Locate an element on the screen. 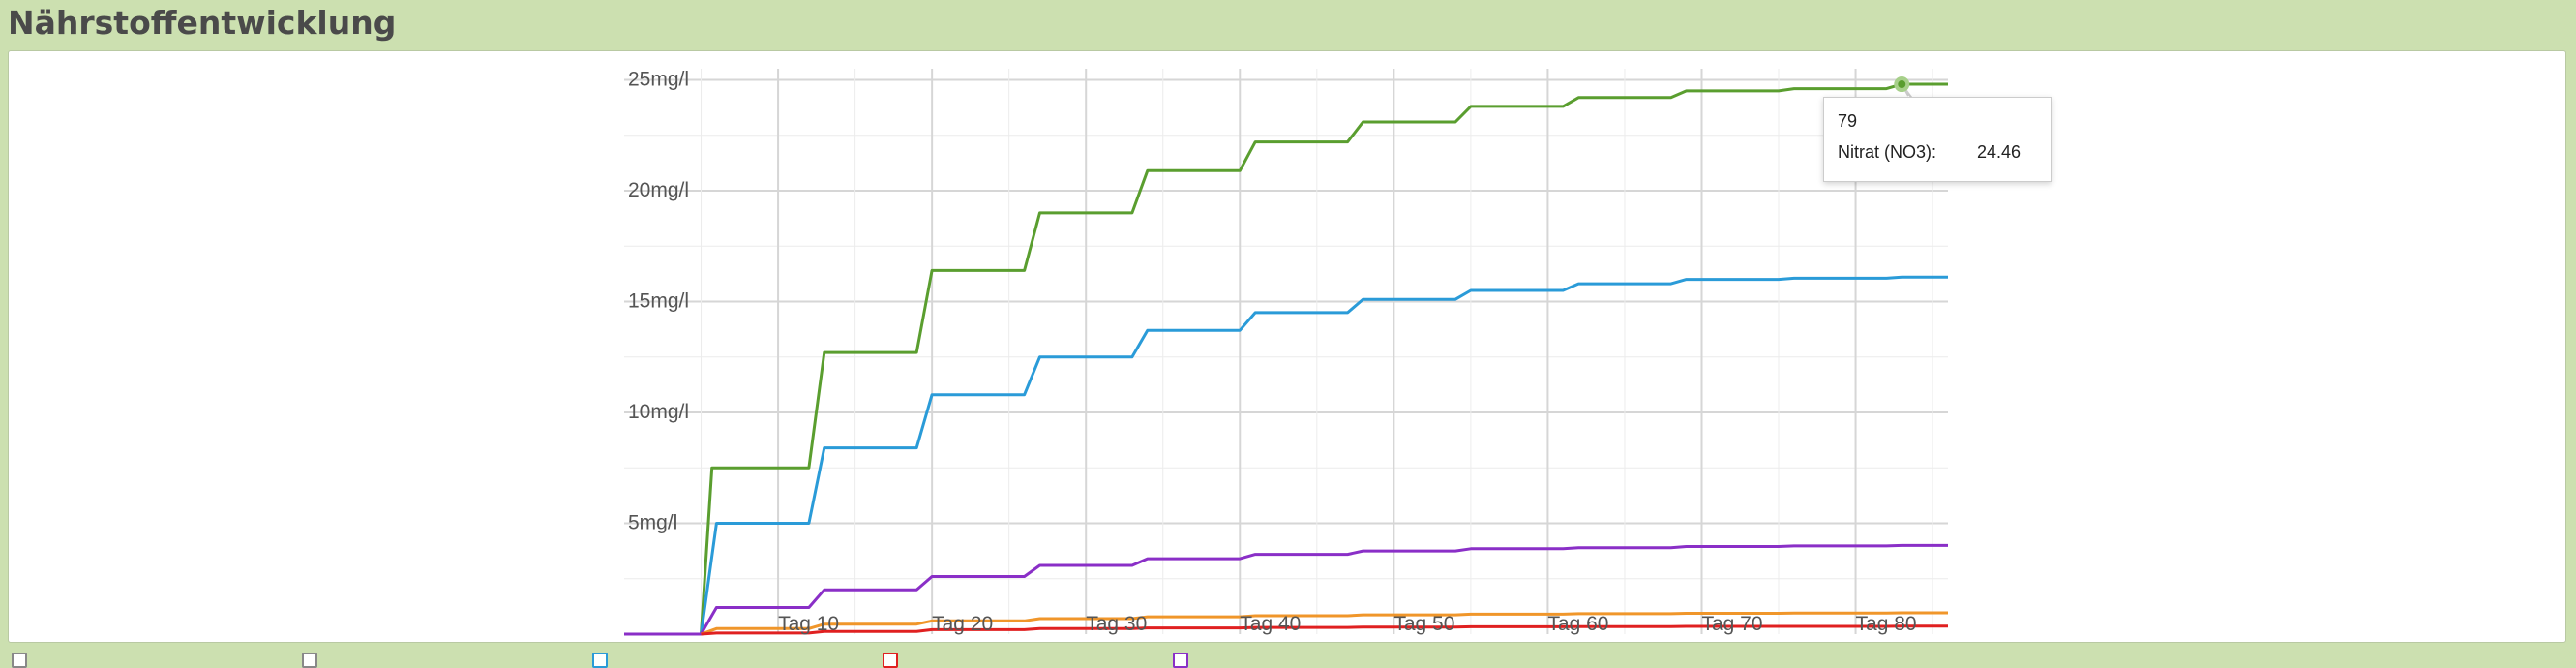 The image size is (2576, 668). y-tick-label: 10mg/l is located at coordinates (658, 412).